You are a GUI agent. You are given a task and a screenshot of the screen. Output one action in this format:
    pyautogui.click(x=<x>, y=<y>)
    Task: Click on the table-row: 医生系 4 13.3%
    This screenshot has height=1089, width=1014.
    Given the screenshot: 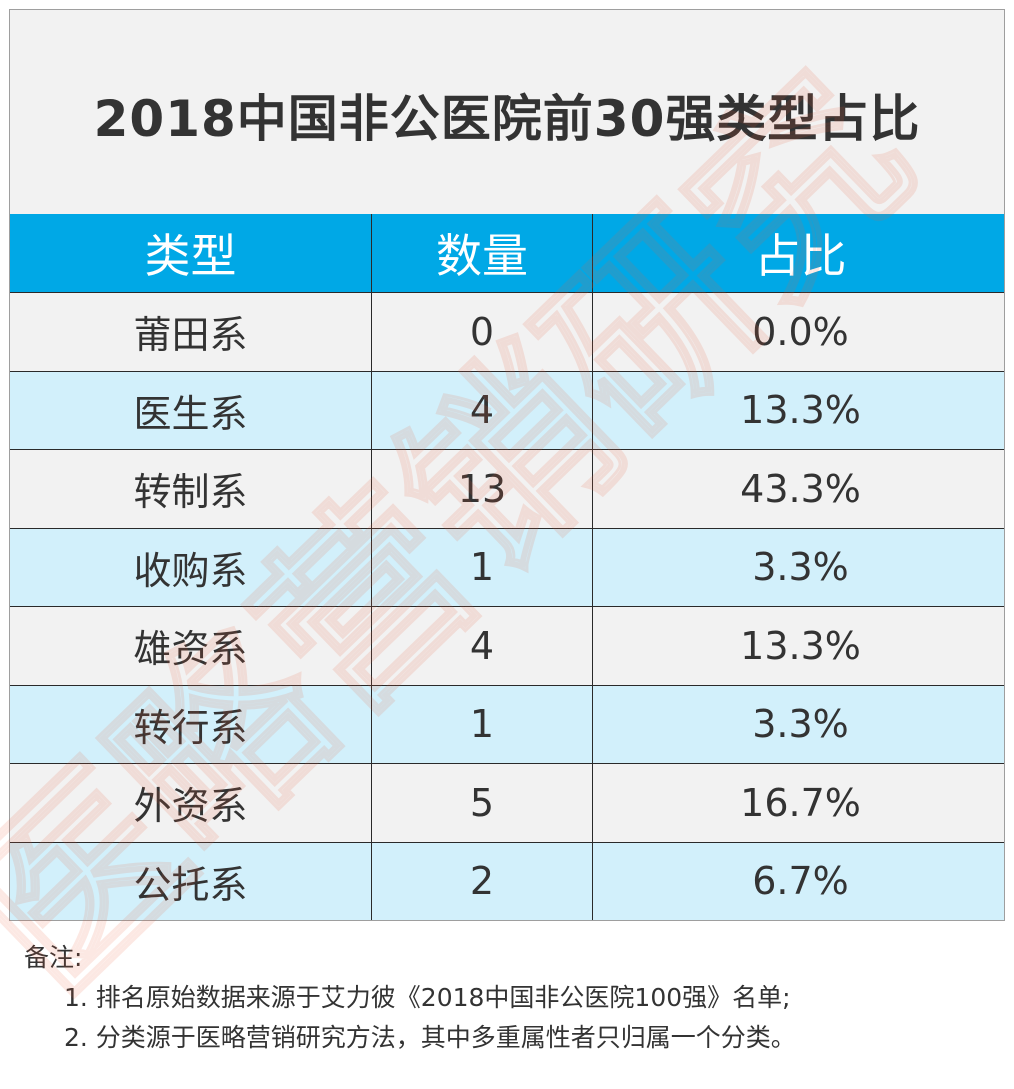 What is the action you would take?
    pyautogui.click(x=507, y=410)
    